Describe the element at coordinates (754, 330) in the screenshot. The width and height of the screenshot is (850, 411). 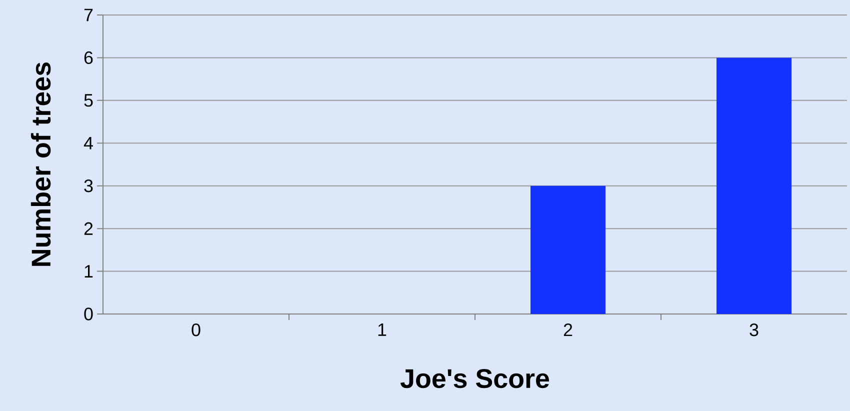
I see `x-tick-label: 3` at that location.